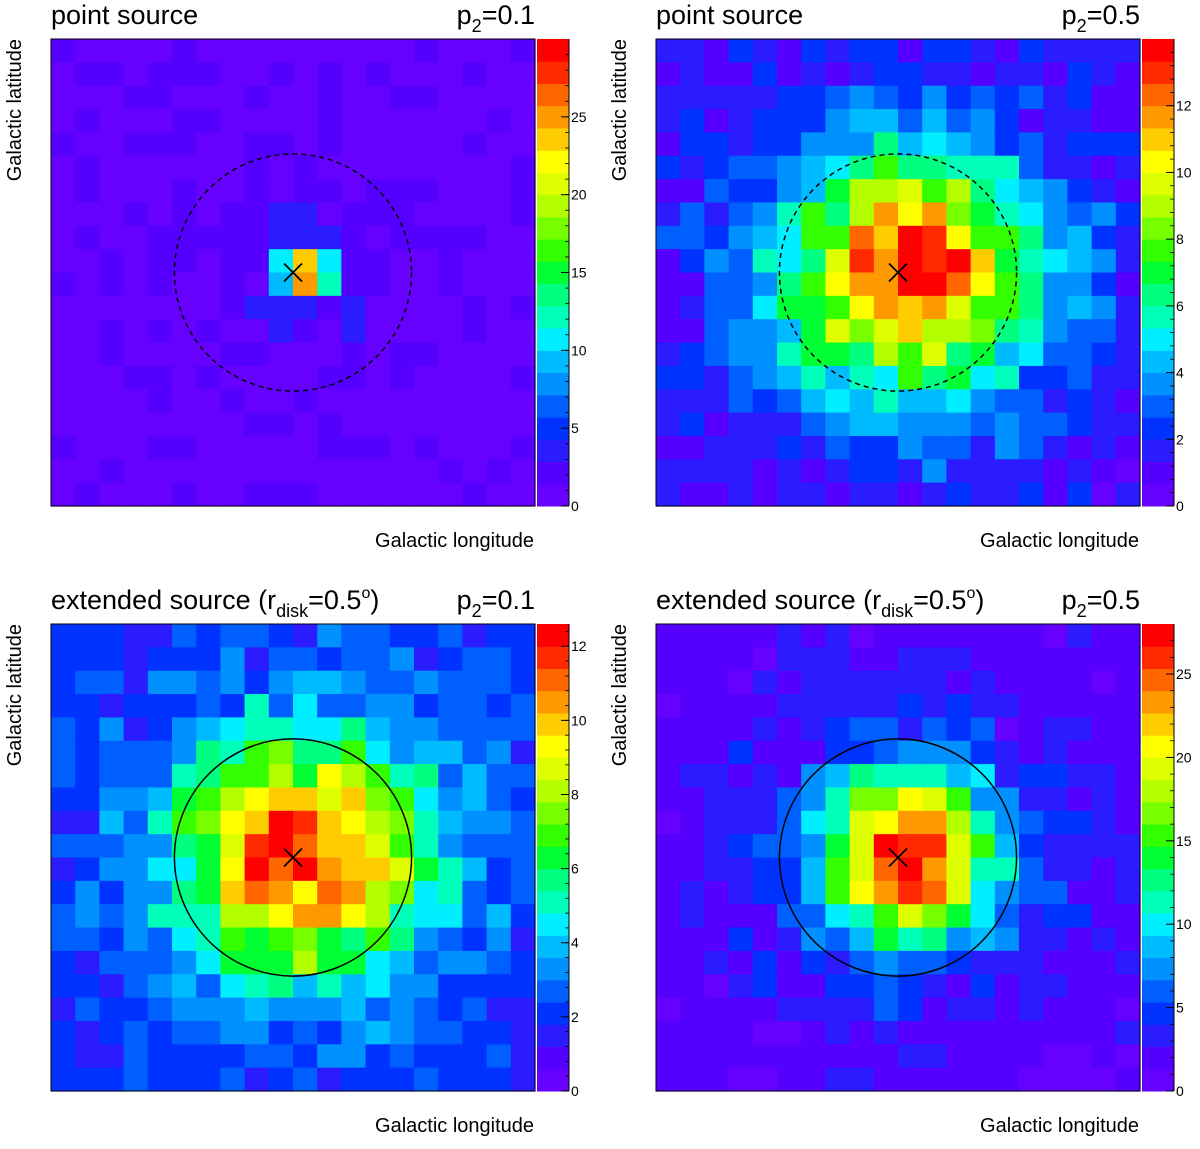 The image size is (1200, 1149). I want to click on color-bar-tick-label: 20, so click(579, 195).